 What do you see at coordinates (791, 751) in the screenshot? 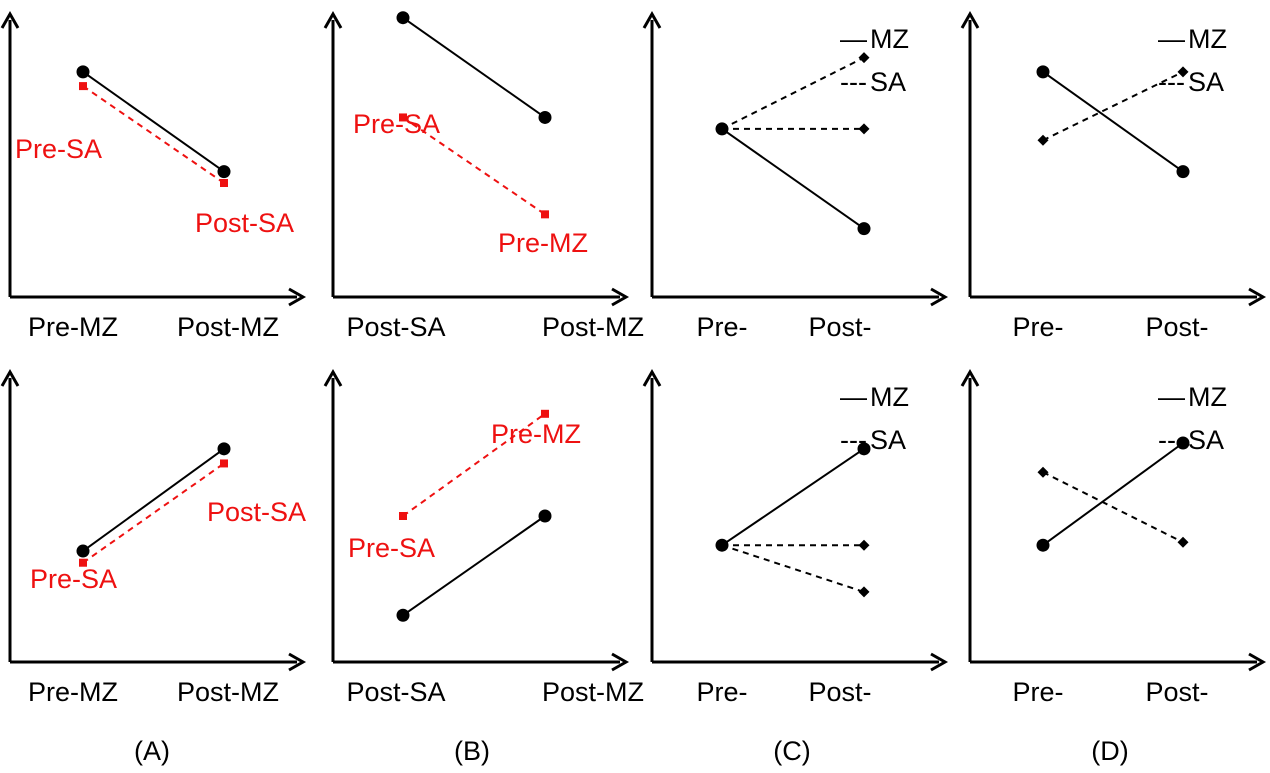
I see `panel-caption: (C)` at bounding box center [791, 751].